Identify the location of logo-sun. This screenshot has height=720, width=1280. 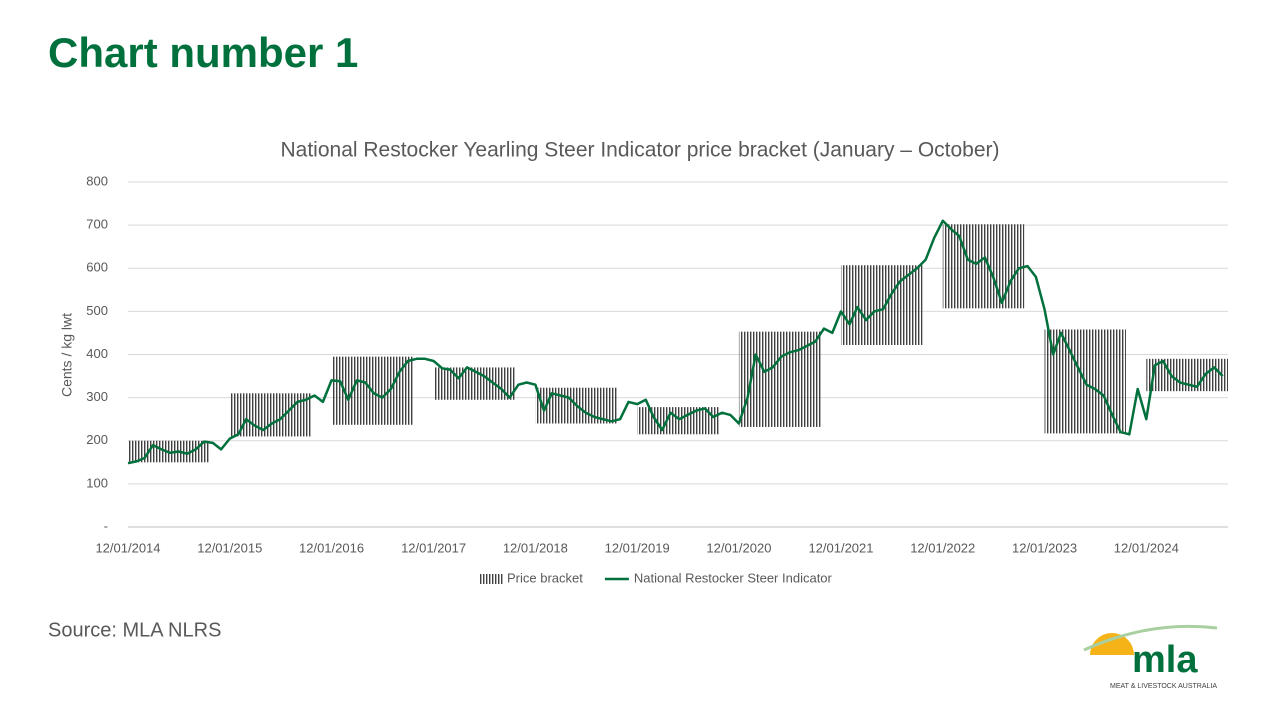
(1112, 644).